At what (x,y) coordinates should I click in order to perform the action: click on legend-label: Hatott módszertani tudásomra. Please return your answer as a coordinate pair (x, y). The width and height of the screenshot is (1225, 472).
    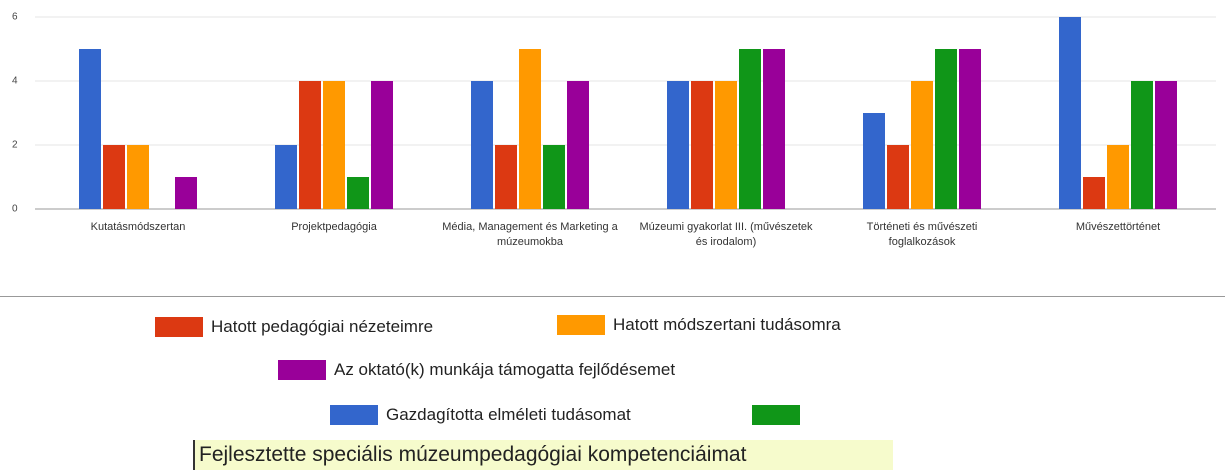
    Looking at the image, I should click on (727, 324).